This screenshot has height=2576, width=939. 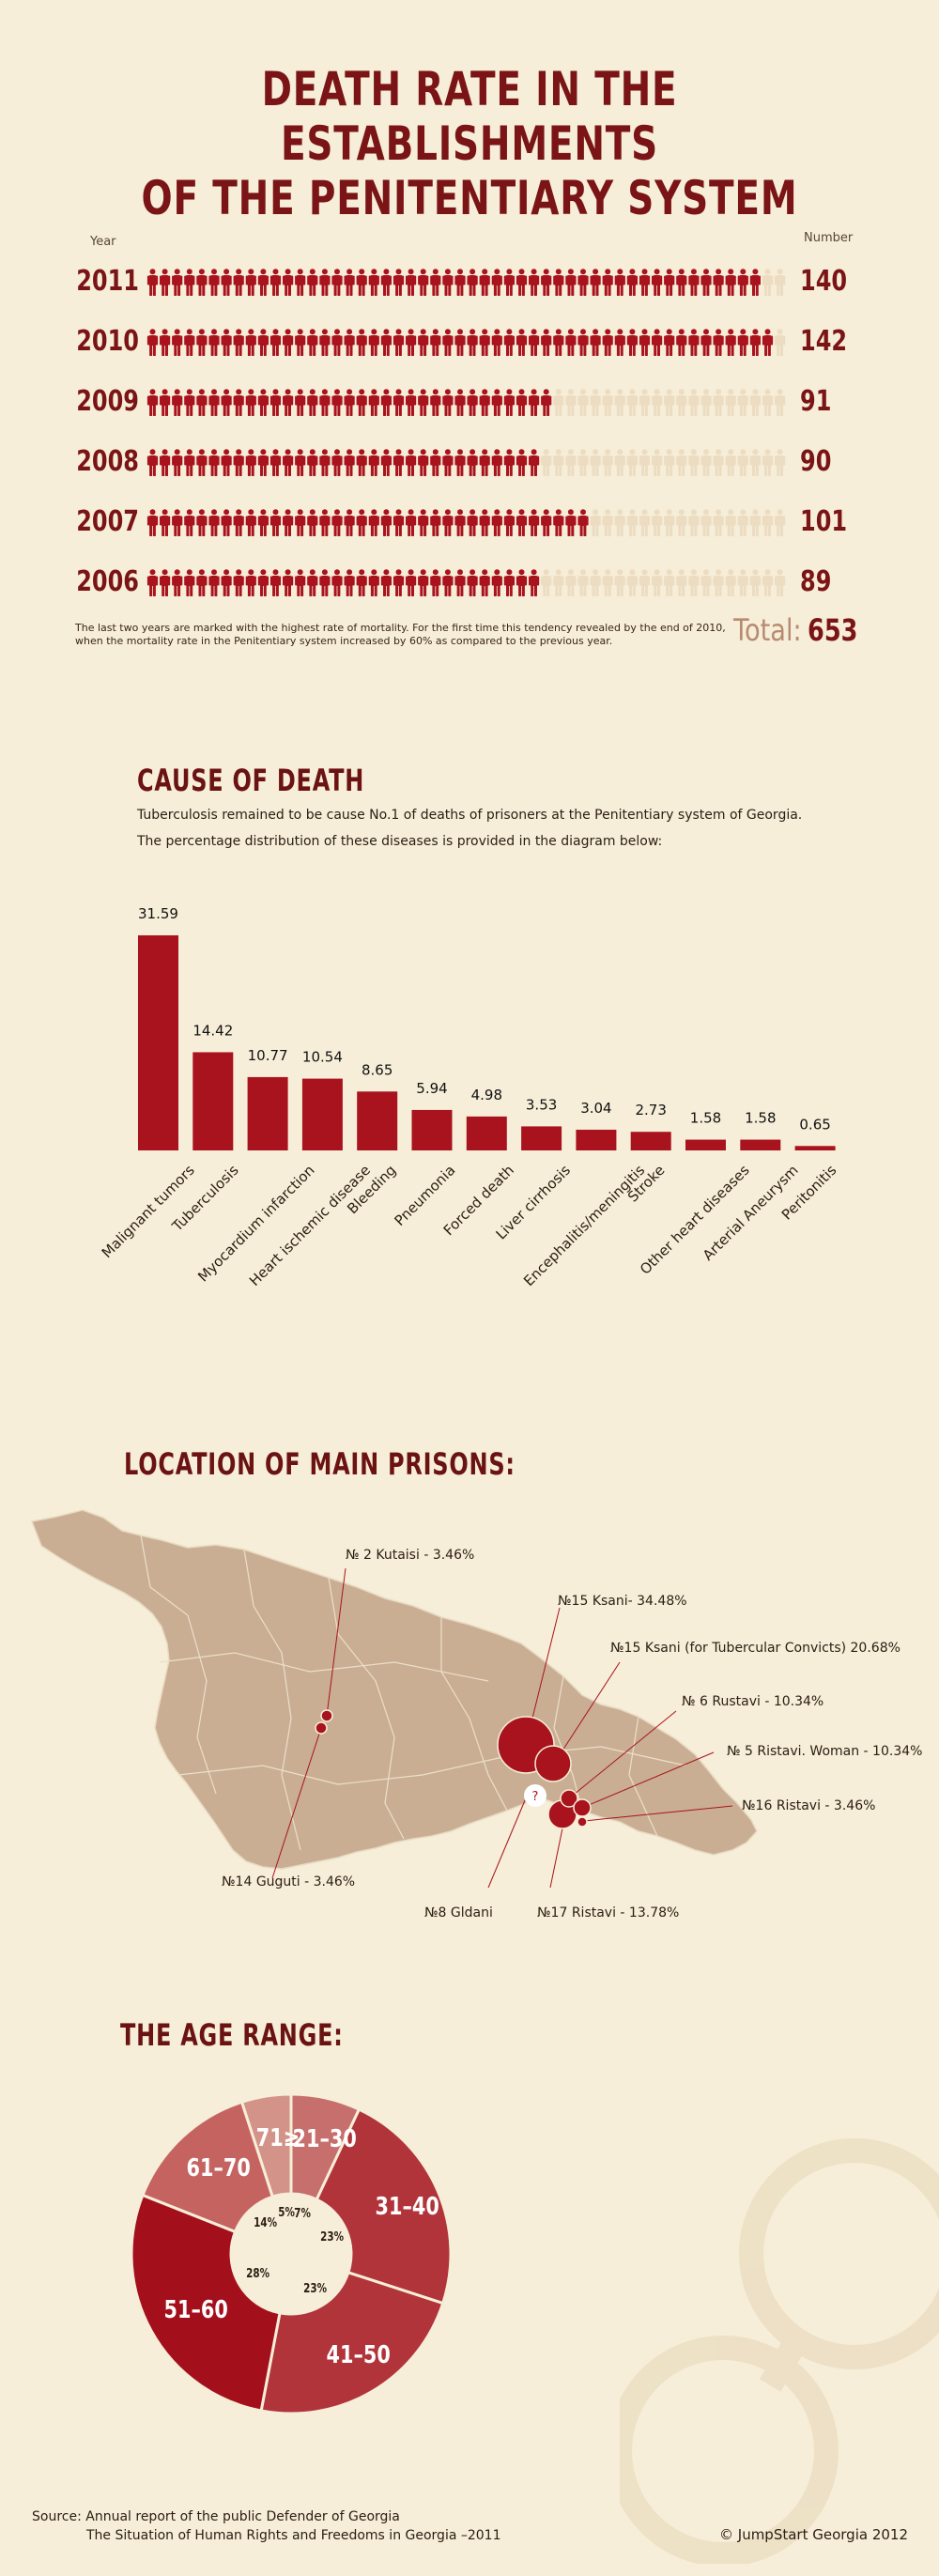 What do you see at coordinates (324, 2139) in the screenshot?
I see `age-range-label: 21–30` at bounding box center [324, 2139].